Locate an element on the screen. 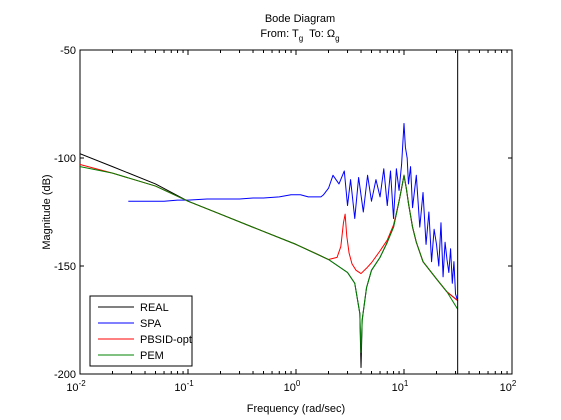 This screenshot has width=561, height=420. chart-title: Bode Diagram is located at coordinates (300, 19).